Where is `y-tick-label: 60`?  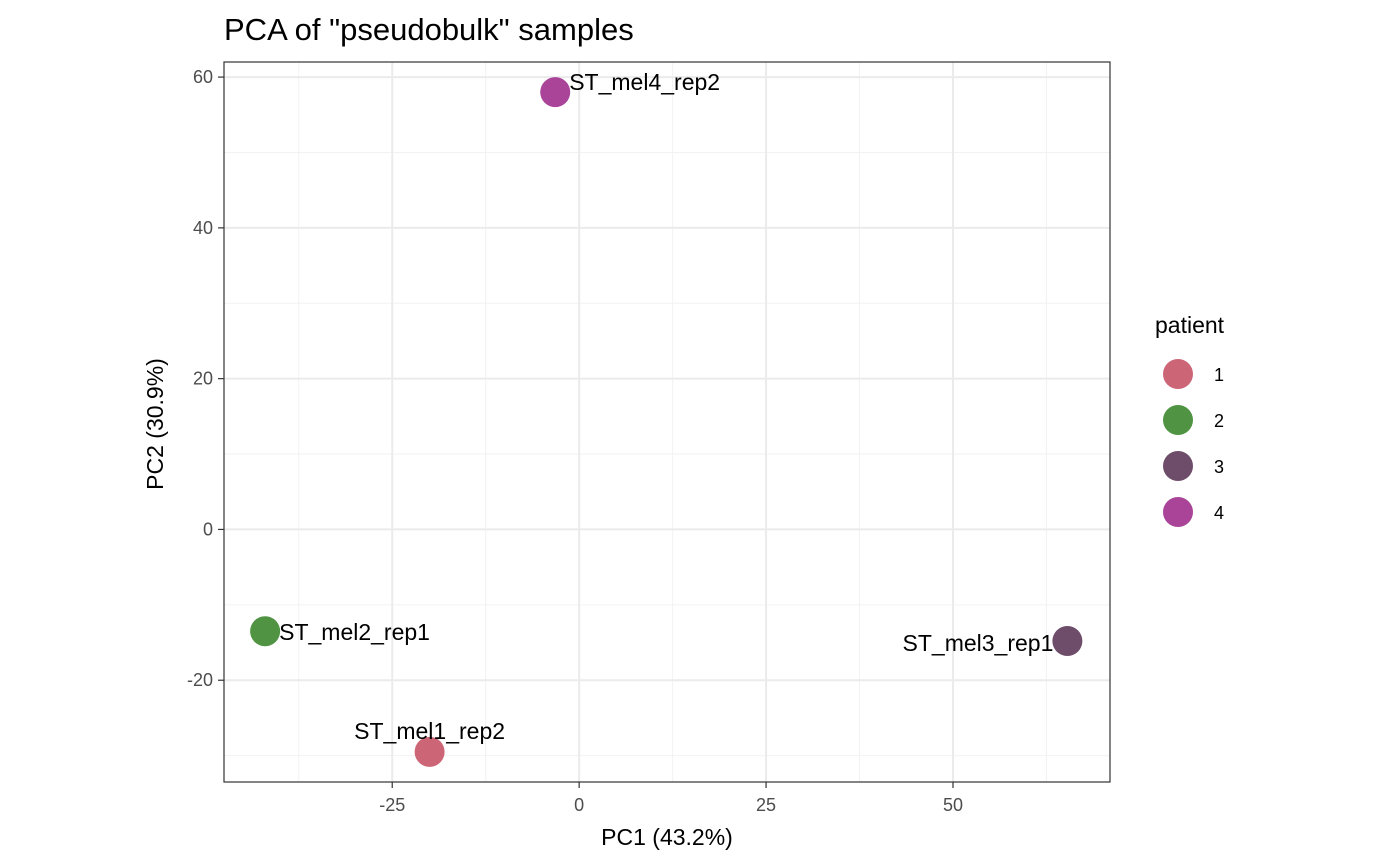 y-tick-label: 60 is located at coordinates (203, 77).